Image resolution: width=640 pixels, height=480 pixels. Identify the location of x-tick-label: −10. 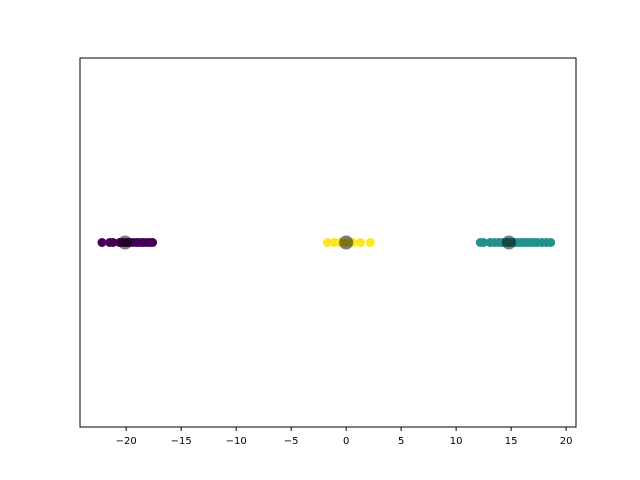
(236, 441).